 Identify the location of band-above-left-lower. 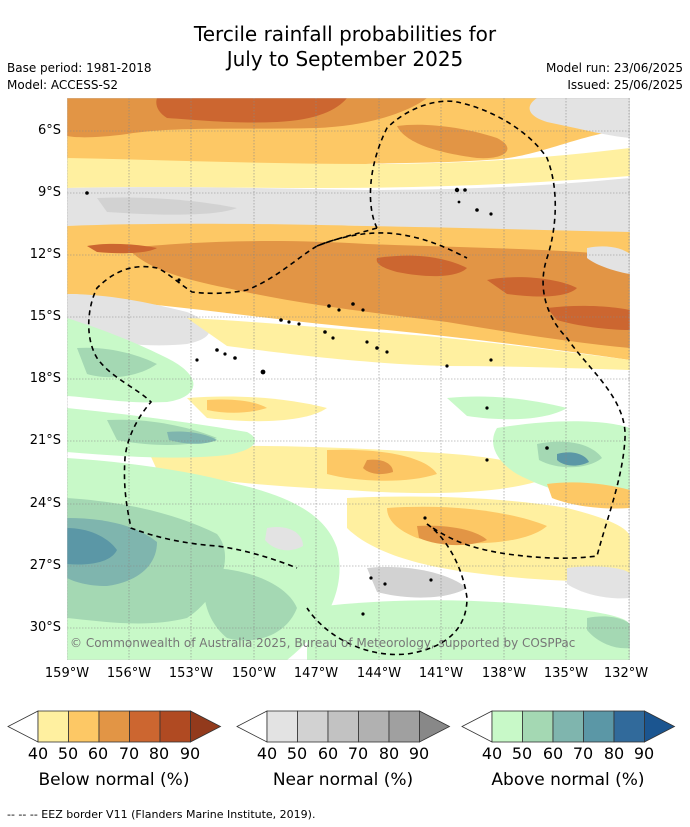
(250, 604).